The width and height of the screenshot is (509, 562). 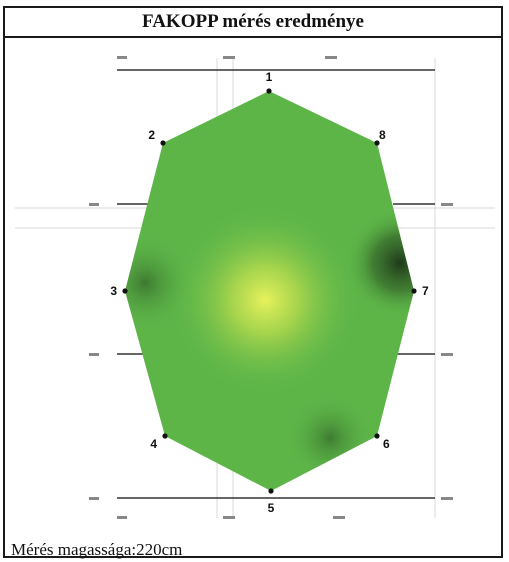 I want to click on sensor-label: 2, so click(x=151, y=135).